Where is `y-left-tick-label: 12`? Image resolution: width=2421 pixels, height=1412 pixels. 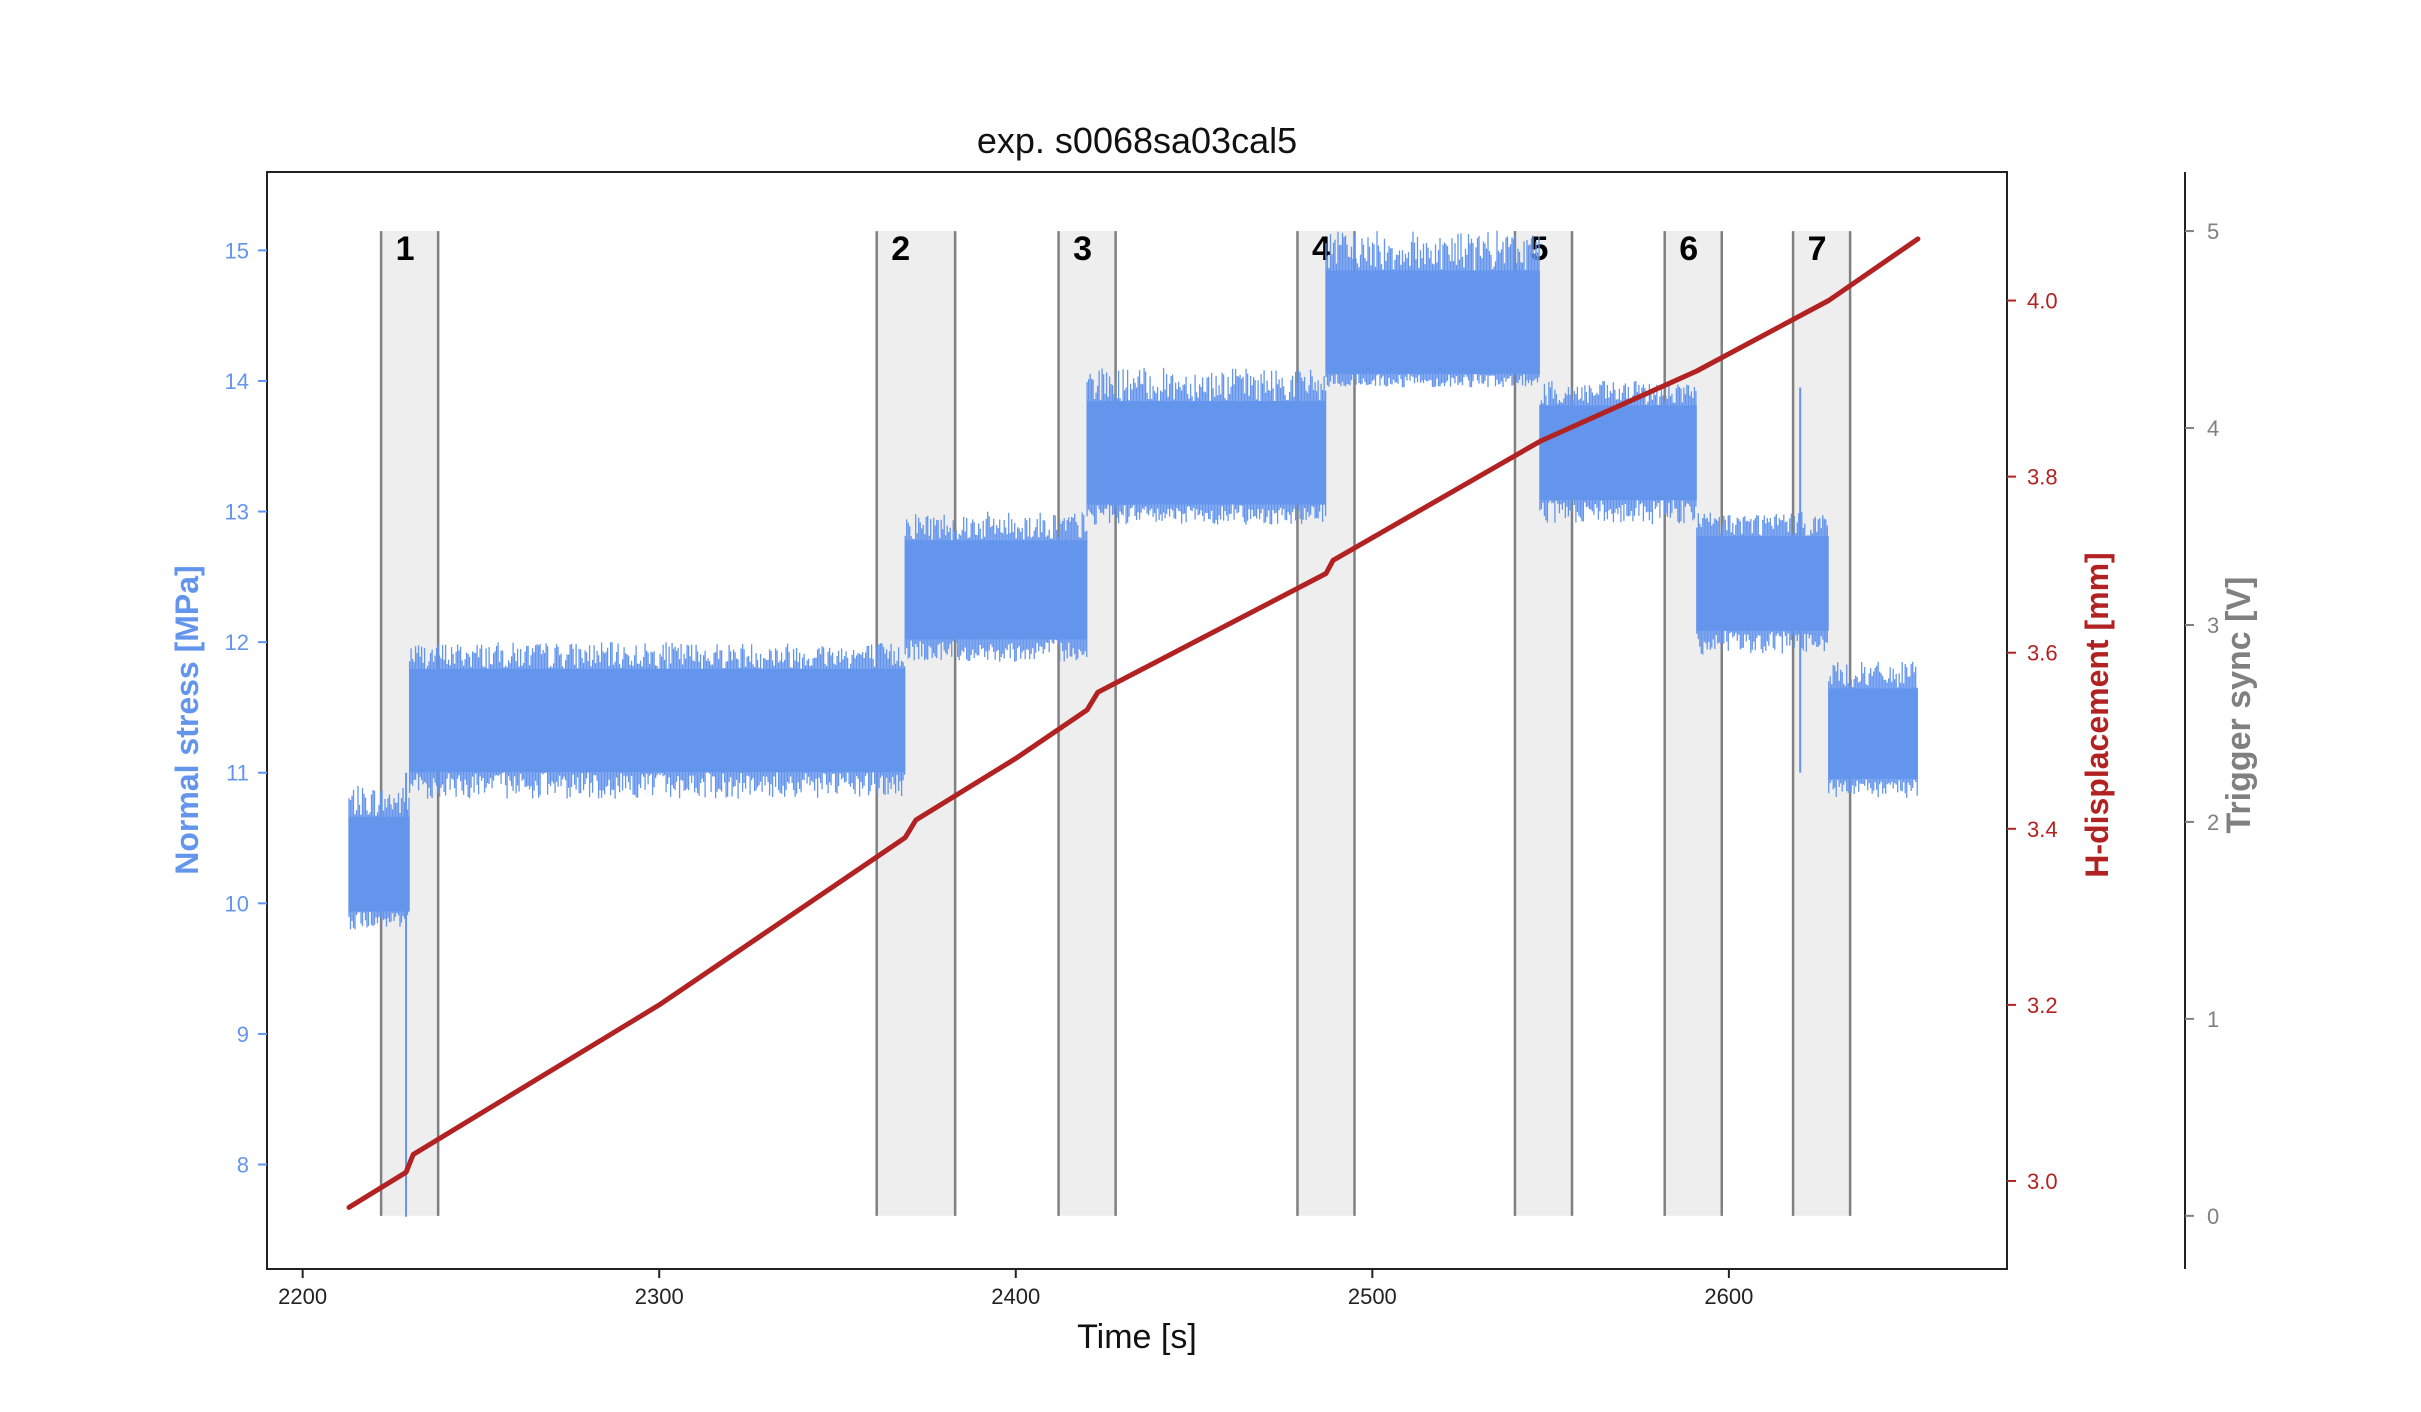
y-left-tick-label: 12 is located at coordinates (237, 642).